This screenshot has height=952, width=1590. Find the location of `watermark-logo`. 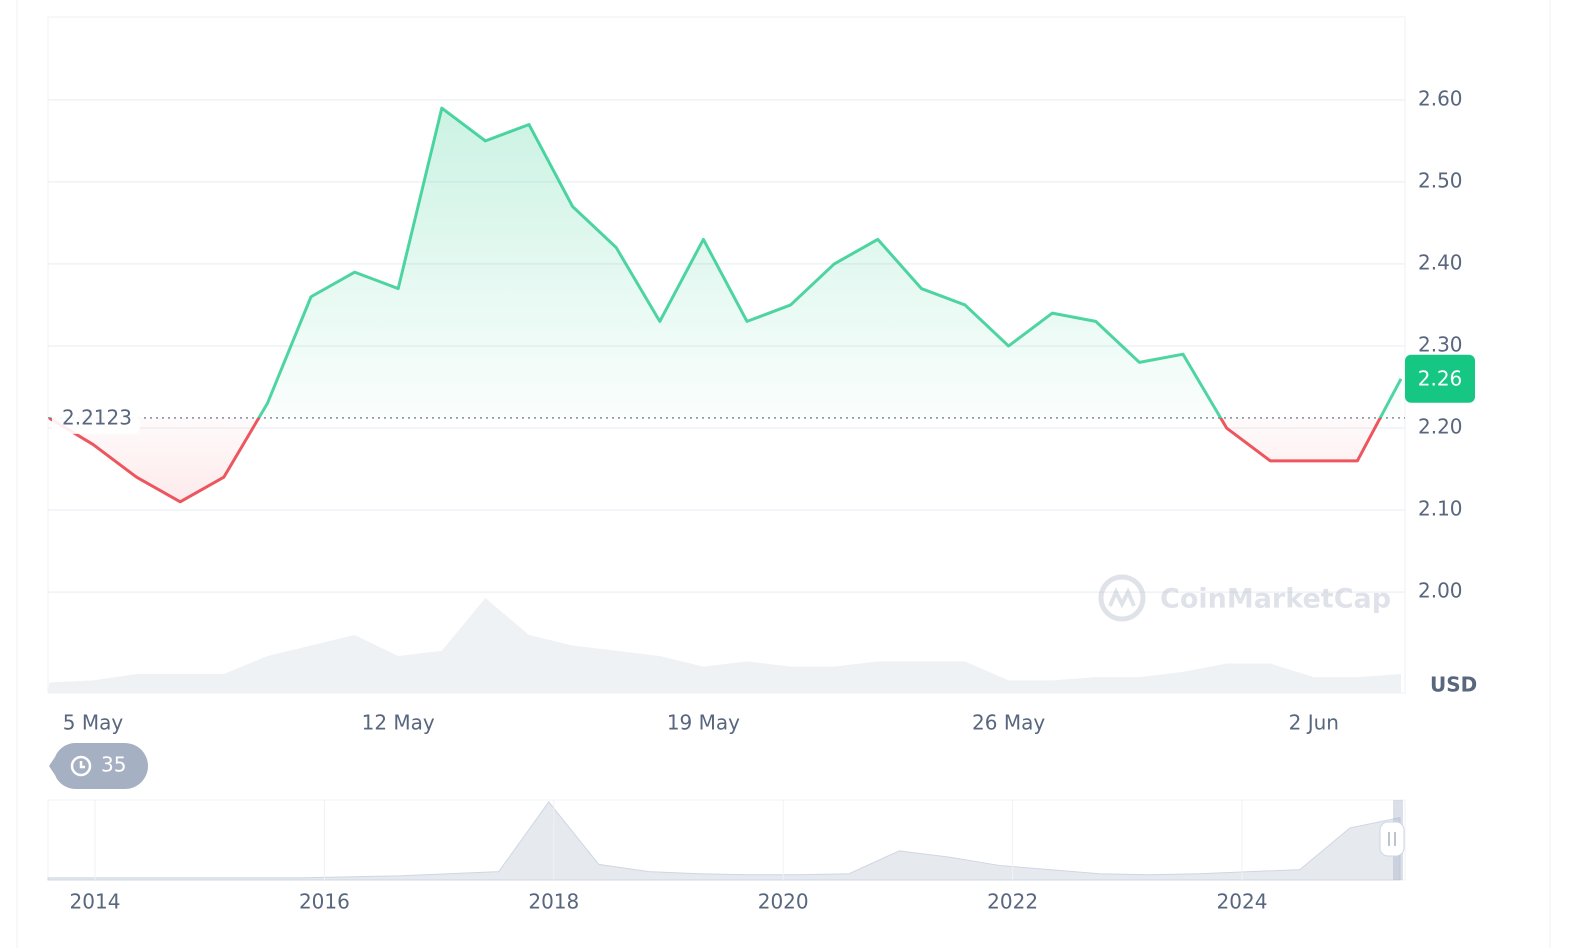

watermark-logo is located at coordinates (1122, 598).